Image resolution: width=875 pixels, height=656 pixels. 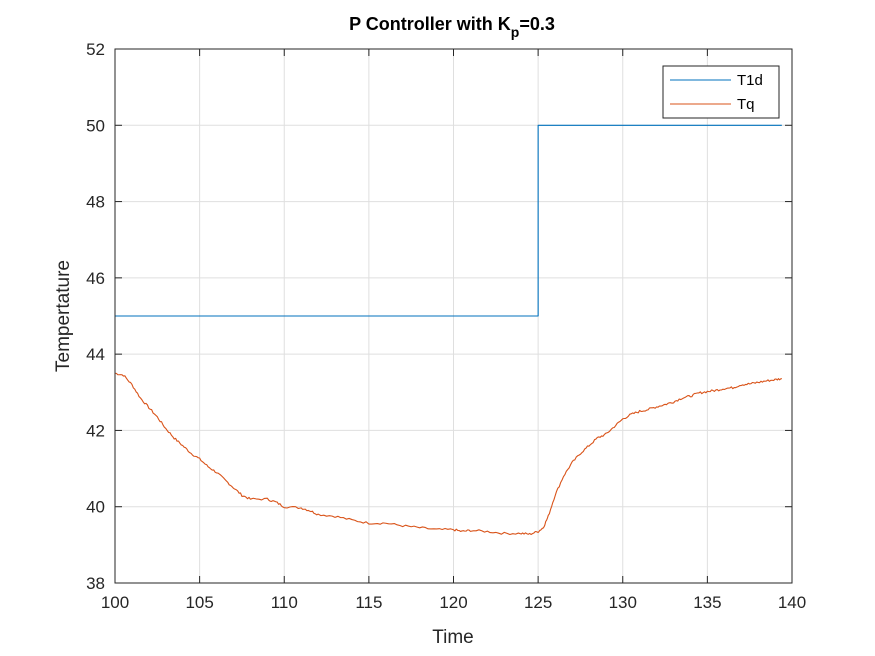 I want to click on chart-title: P Controller with Kp=0.3, so click(x=452, y=27).